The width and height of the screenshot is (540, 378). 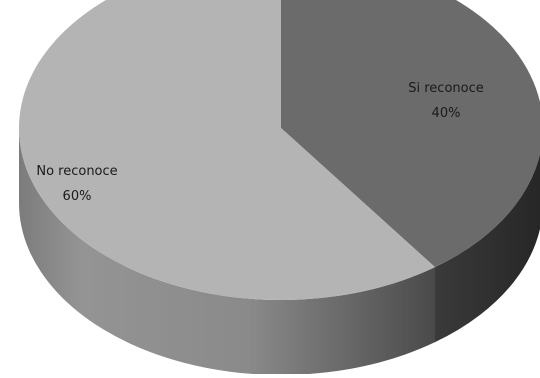 I want to click on slice-label-0: Si reconoce, so click(x=446, y=88).